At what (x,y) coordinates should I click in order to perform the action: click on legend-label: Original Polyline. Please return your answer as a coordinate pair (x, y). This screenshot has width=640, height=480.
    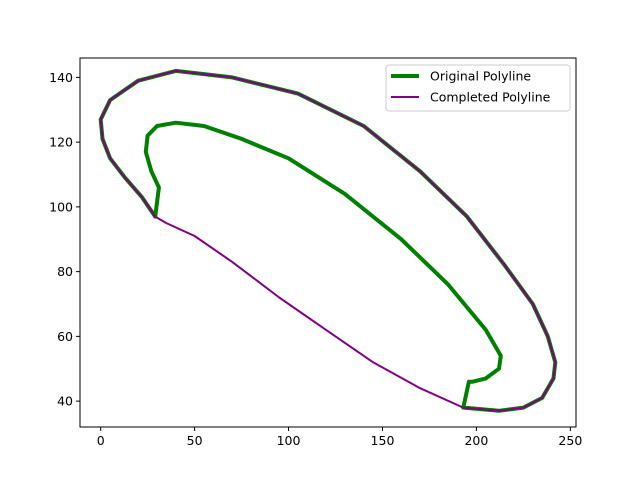
    Looking at the image, I should click on (480, 76).